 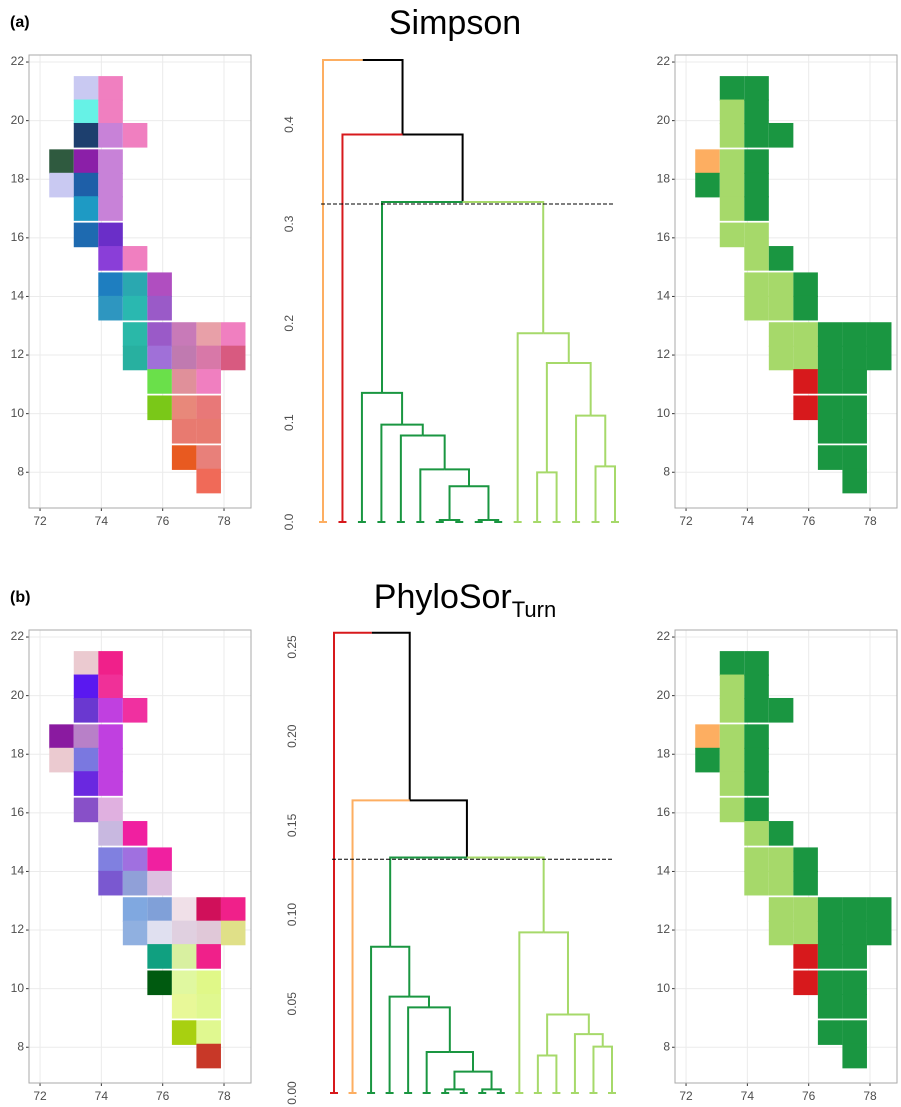 I want to click on y-tick-label: 0.00, so click(x=292, y=1093).